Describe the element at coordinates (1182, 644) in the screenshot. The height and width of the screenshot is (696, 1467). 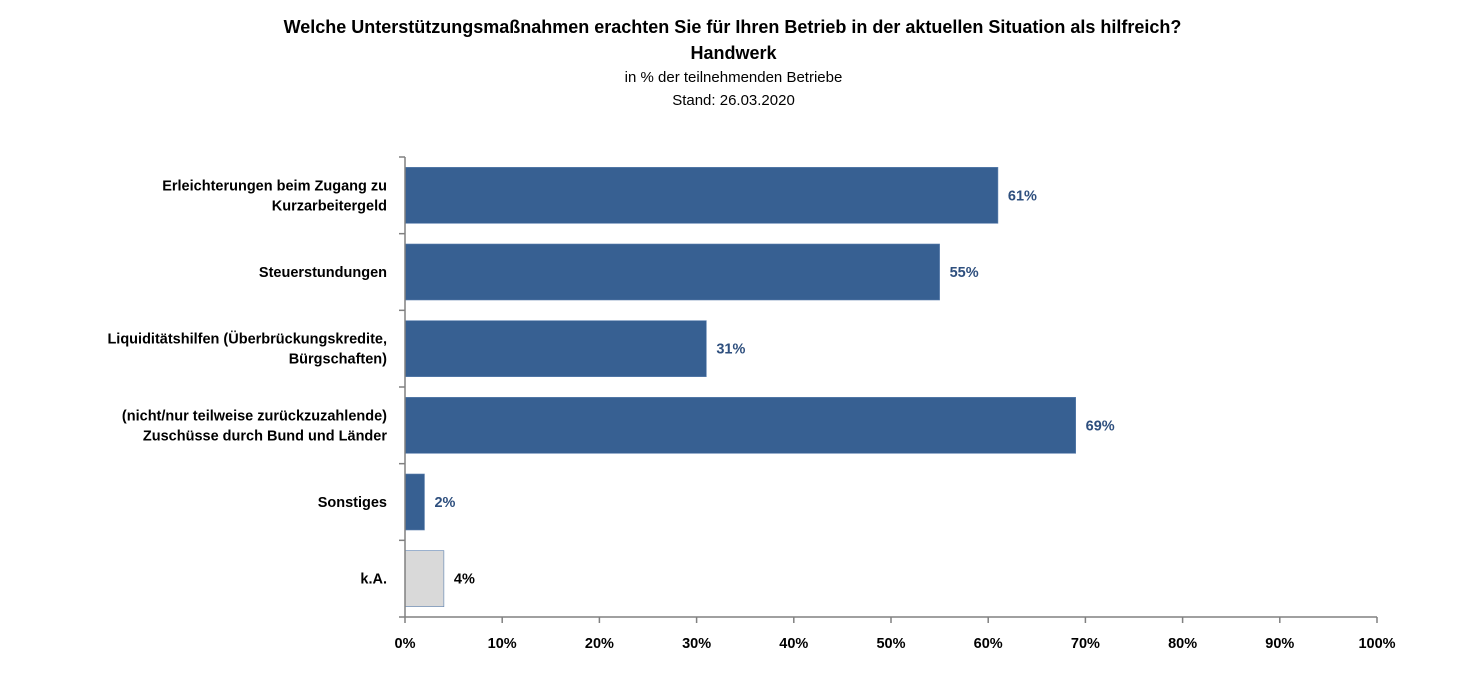
I see `x-tick-label-8: 80%` at that location.